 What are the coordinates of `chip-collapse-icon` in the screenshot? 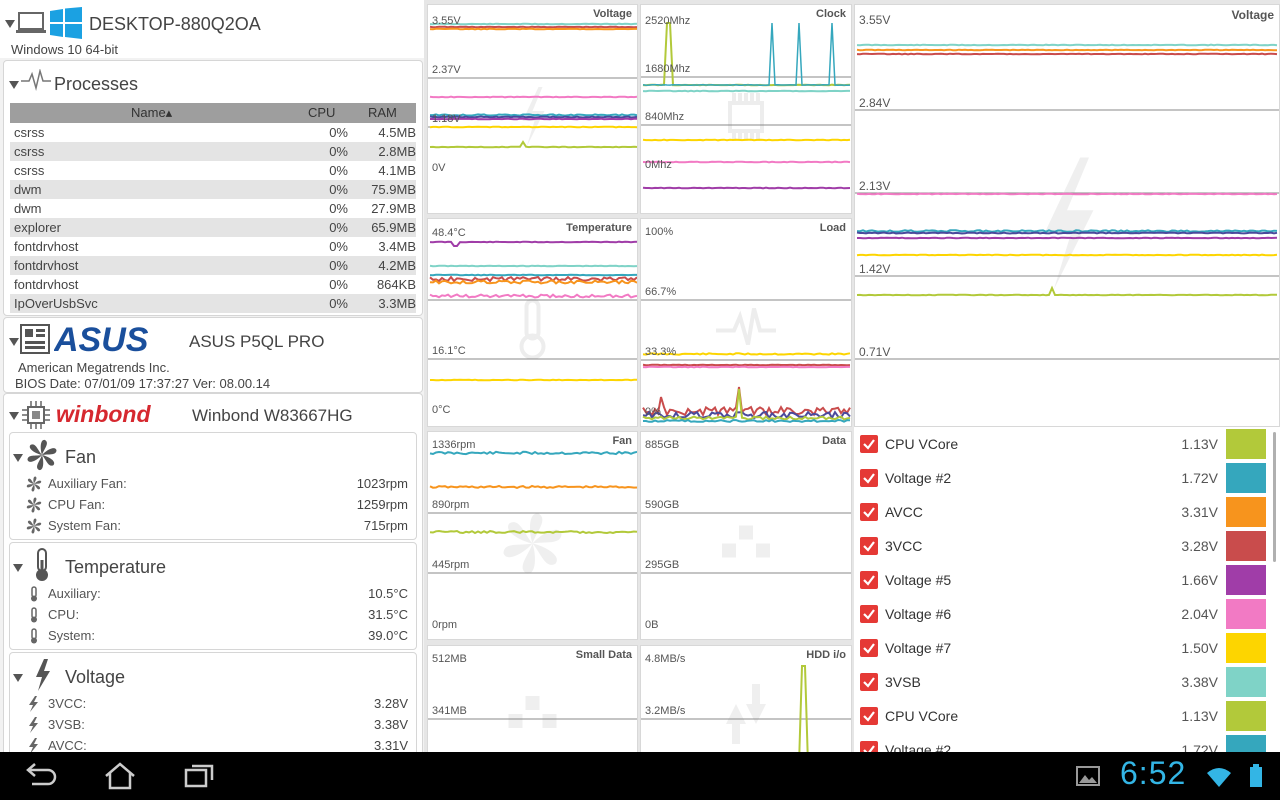 It's located at (14, 416).